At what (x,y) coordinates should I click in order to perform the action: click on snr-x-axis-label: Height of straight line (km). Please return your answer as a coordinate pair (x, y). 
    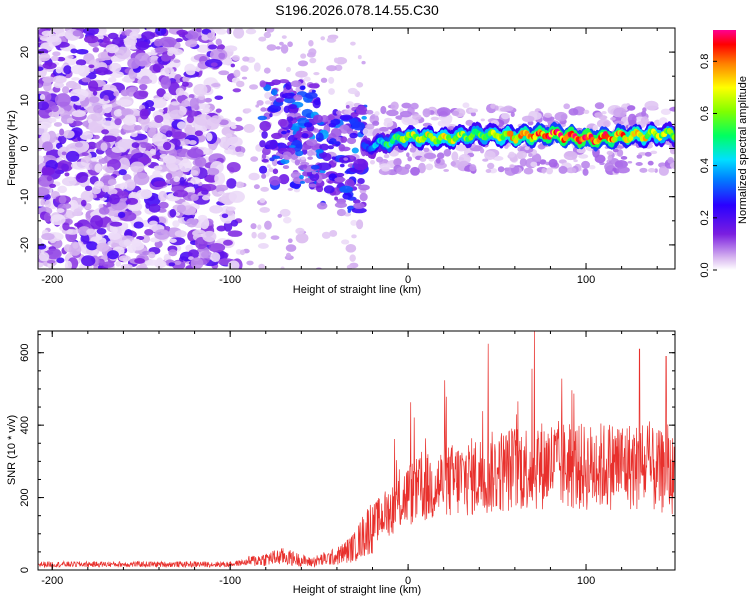
    Looking at the image, I should click on (357, 590).